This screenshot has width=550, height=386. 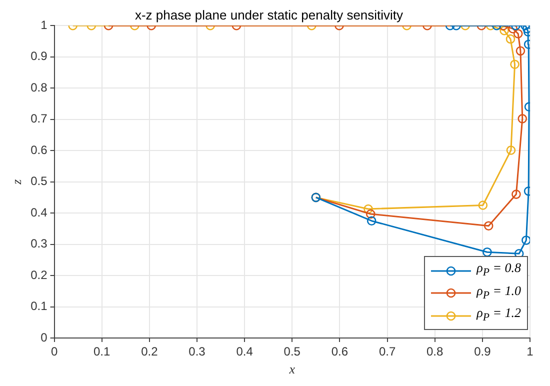 What do you see at coordinates (16, 182) in the screenshot?
I see `y-axis-title: z` at bounding box center [16, 182].